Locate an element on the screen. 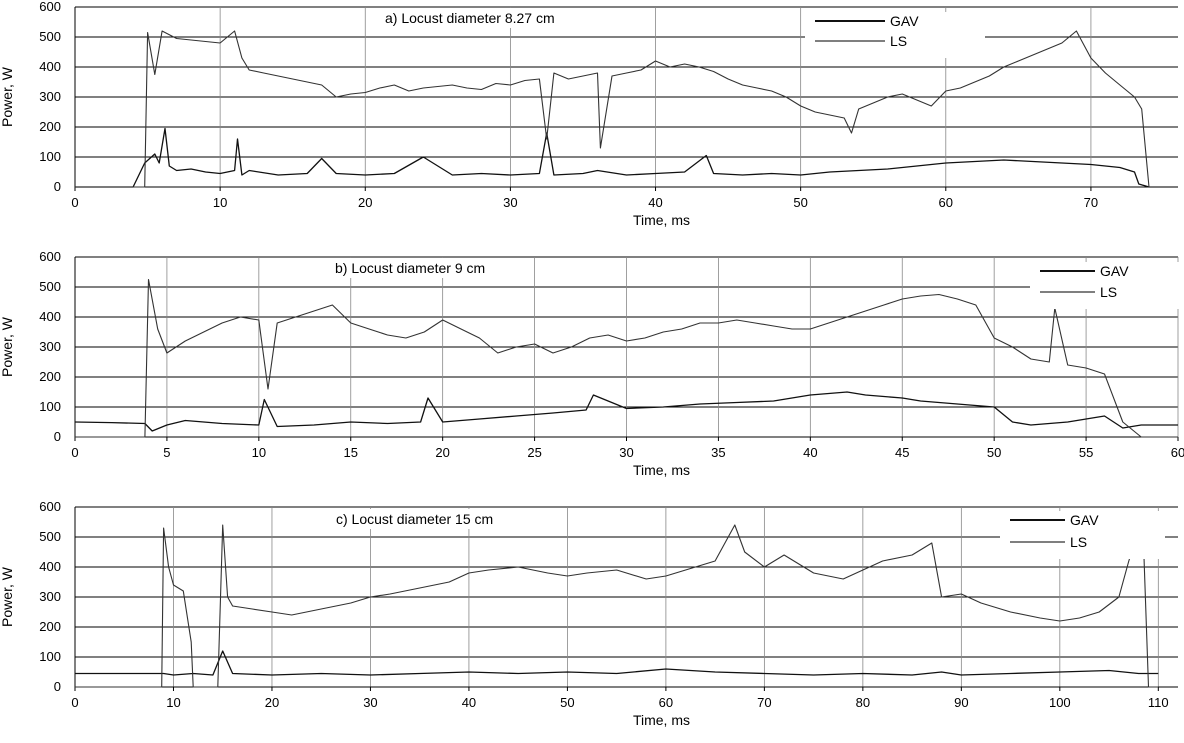  x-tick-label: 55 is located at coordinates (1086, 452).